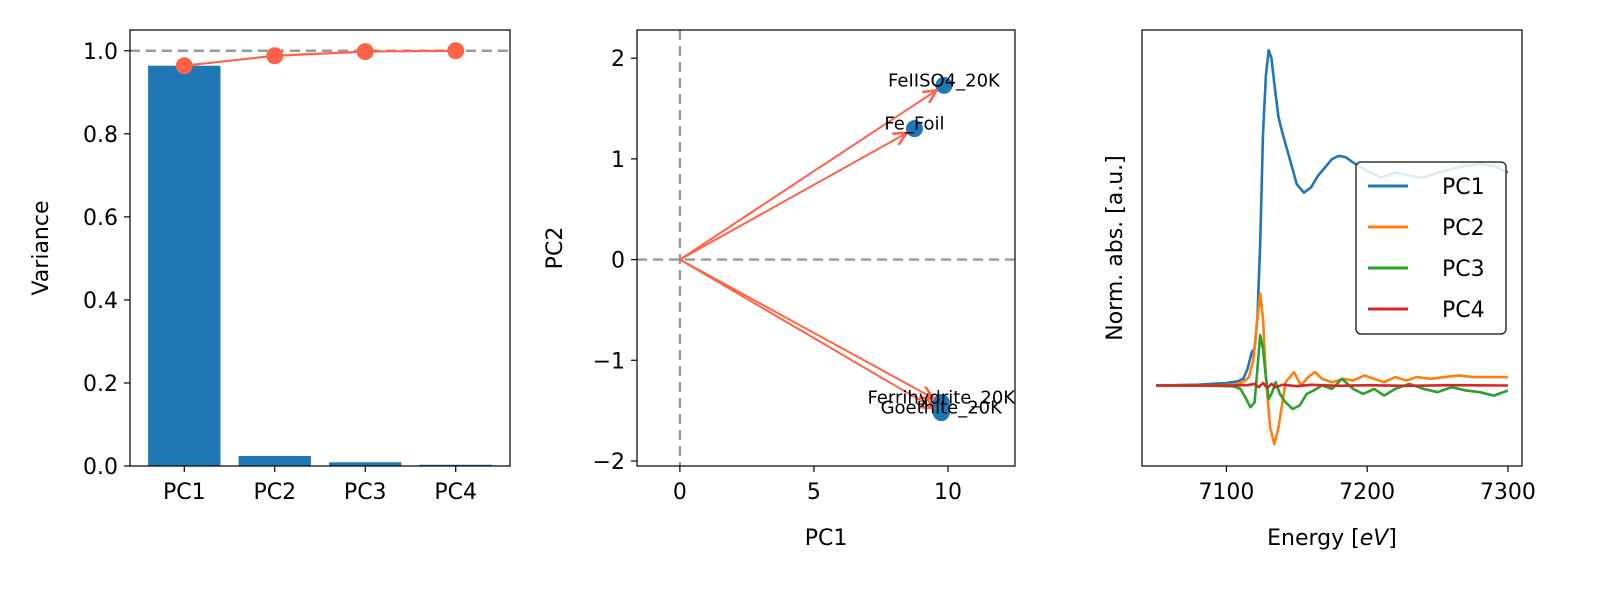 The image size is (1600, 600). What do you see at coordinates (320, 58) in the screenshot?
I see `cumulative-variance-line` at bounding box center [320, 58].